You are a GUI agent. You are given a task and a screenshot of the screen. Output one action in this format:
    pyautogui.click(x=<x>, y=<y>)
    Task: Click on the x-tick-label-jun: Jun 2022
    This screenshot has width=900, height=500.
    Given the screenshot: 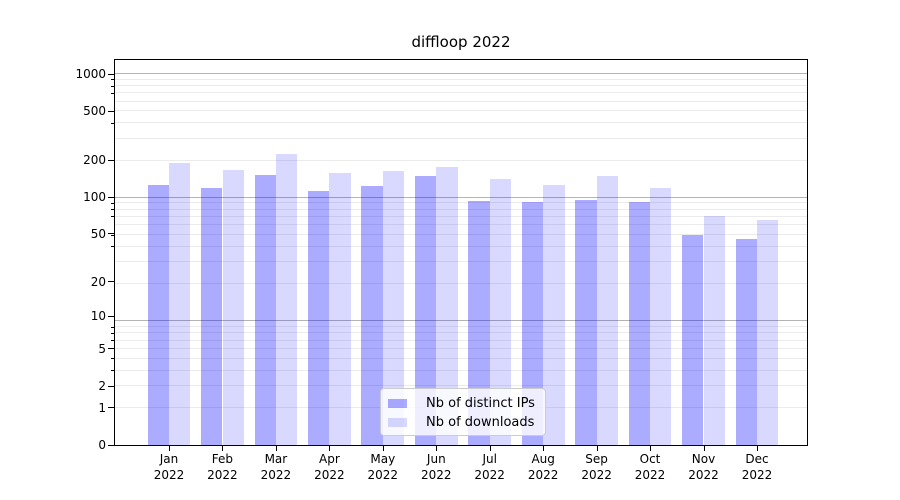 What is the action you would take?
    pyautogui.click(x=436, y=467)
    